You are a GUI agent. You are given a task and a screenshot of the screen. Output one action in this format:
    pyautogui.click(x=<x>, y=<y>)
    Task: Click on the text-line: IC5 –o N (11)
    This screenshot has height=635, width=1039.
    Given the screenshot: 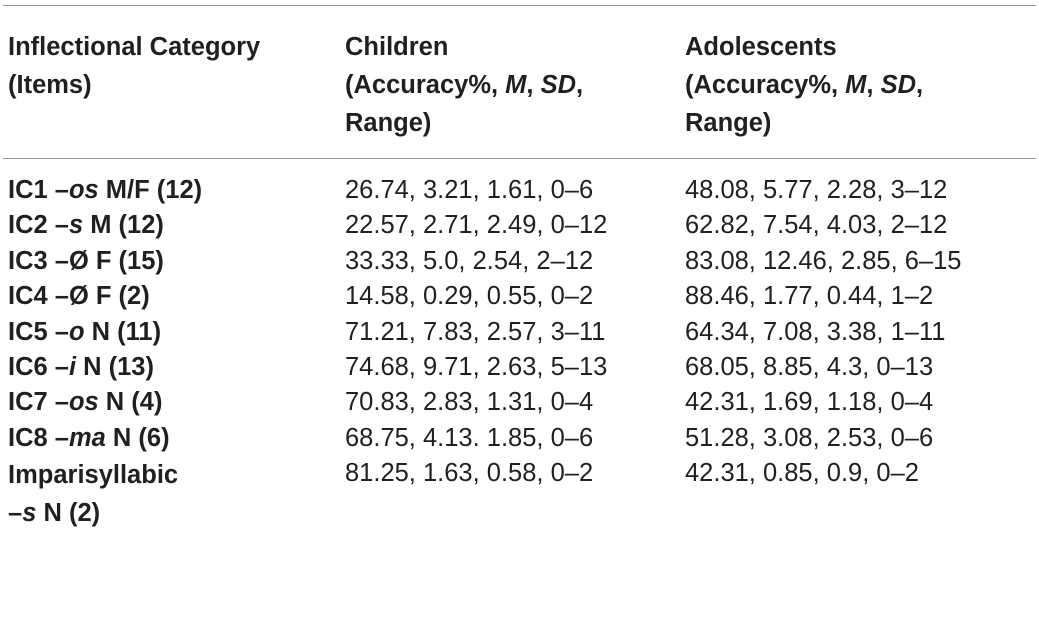 What is the action you would take?
    pyautogui.click(x=175, y=332)
    